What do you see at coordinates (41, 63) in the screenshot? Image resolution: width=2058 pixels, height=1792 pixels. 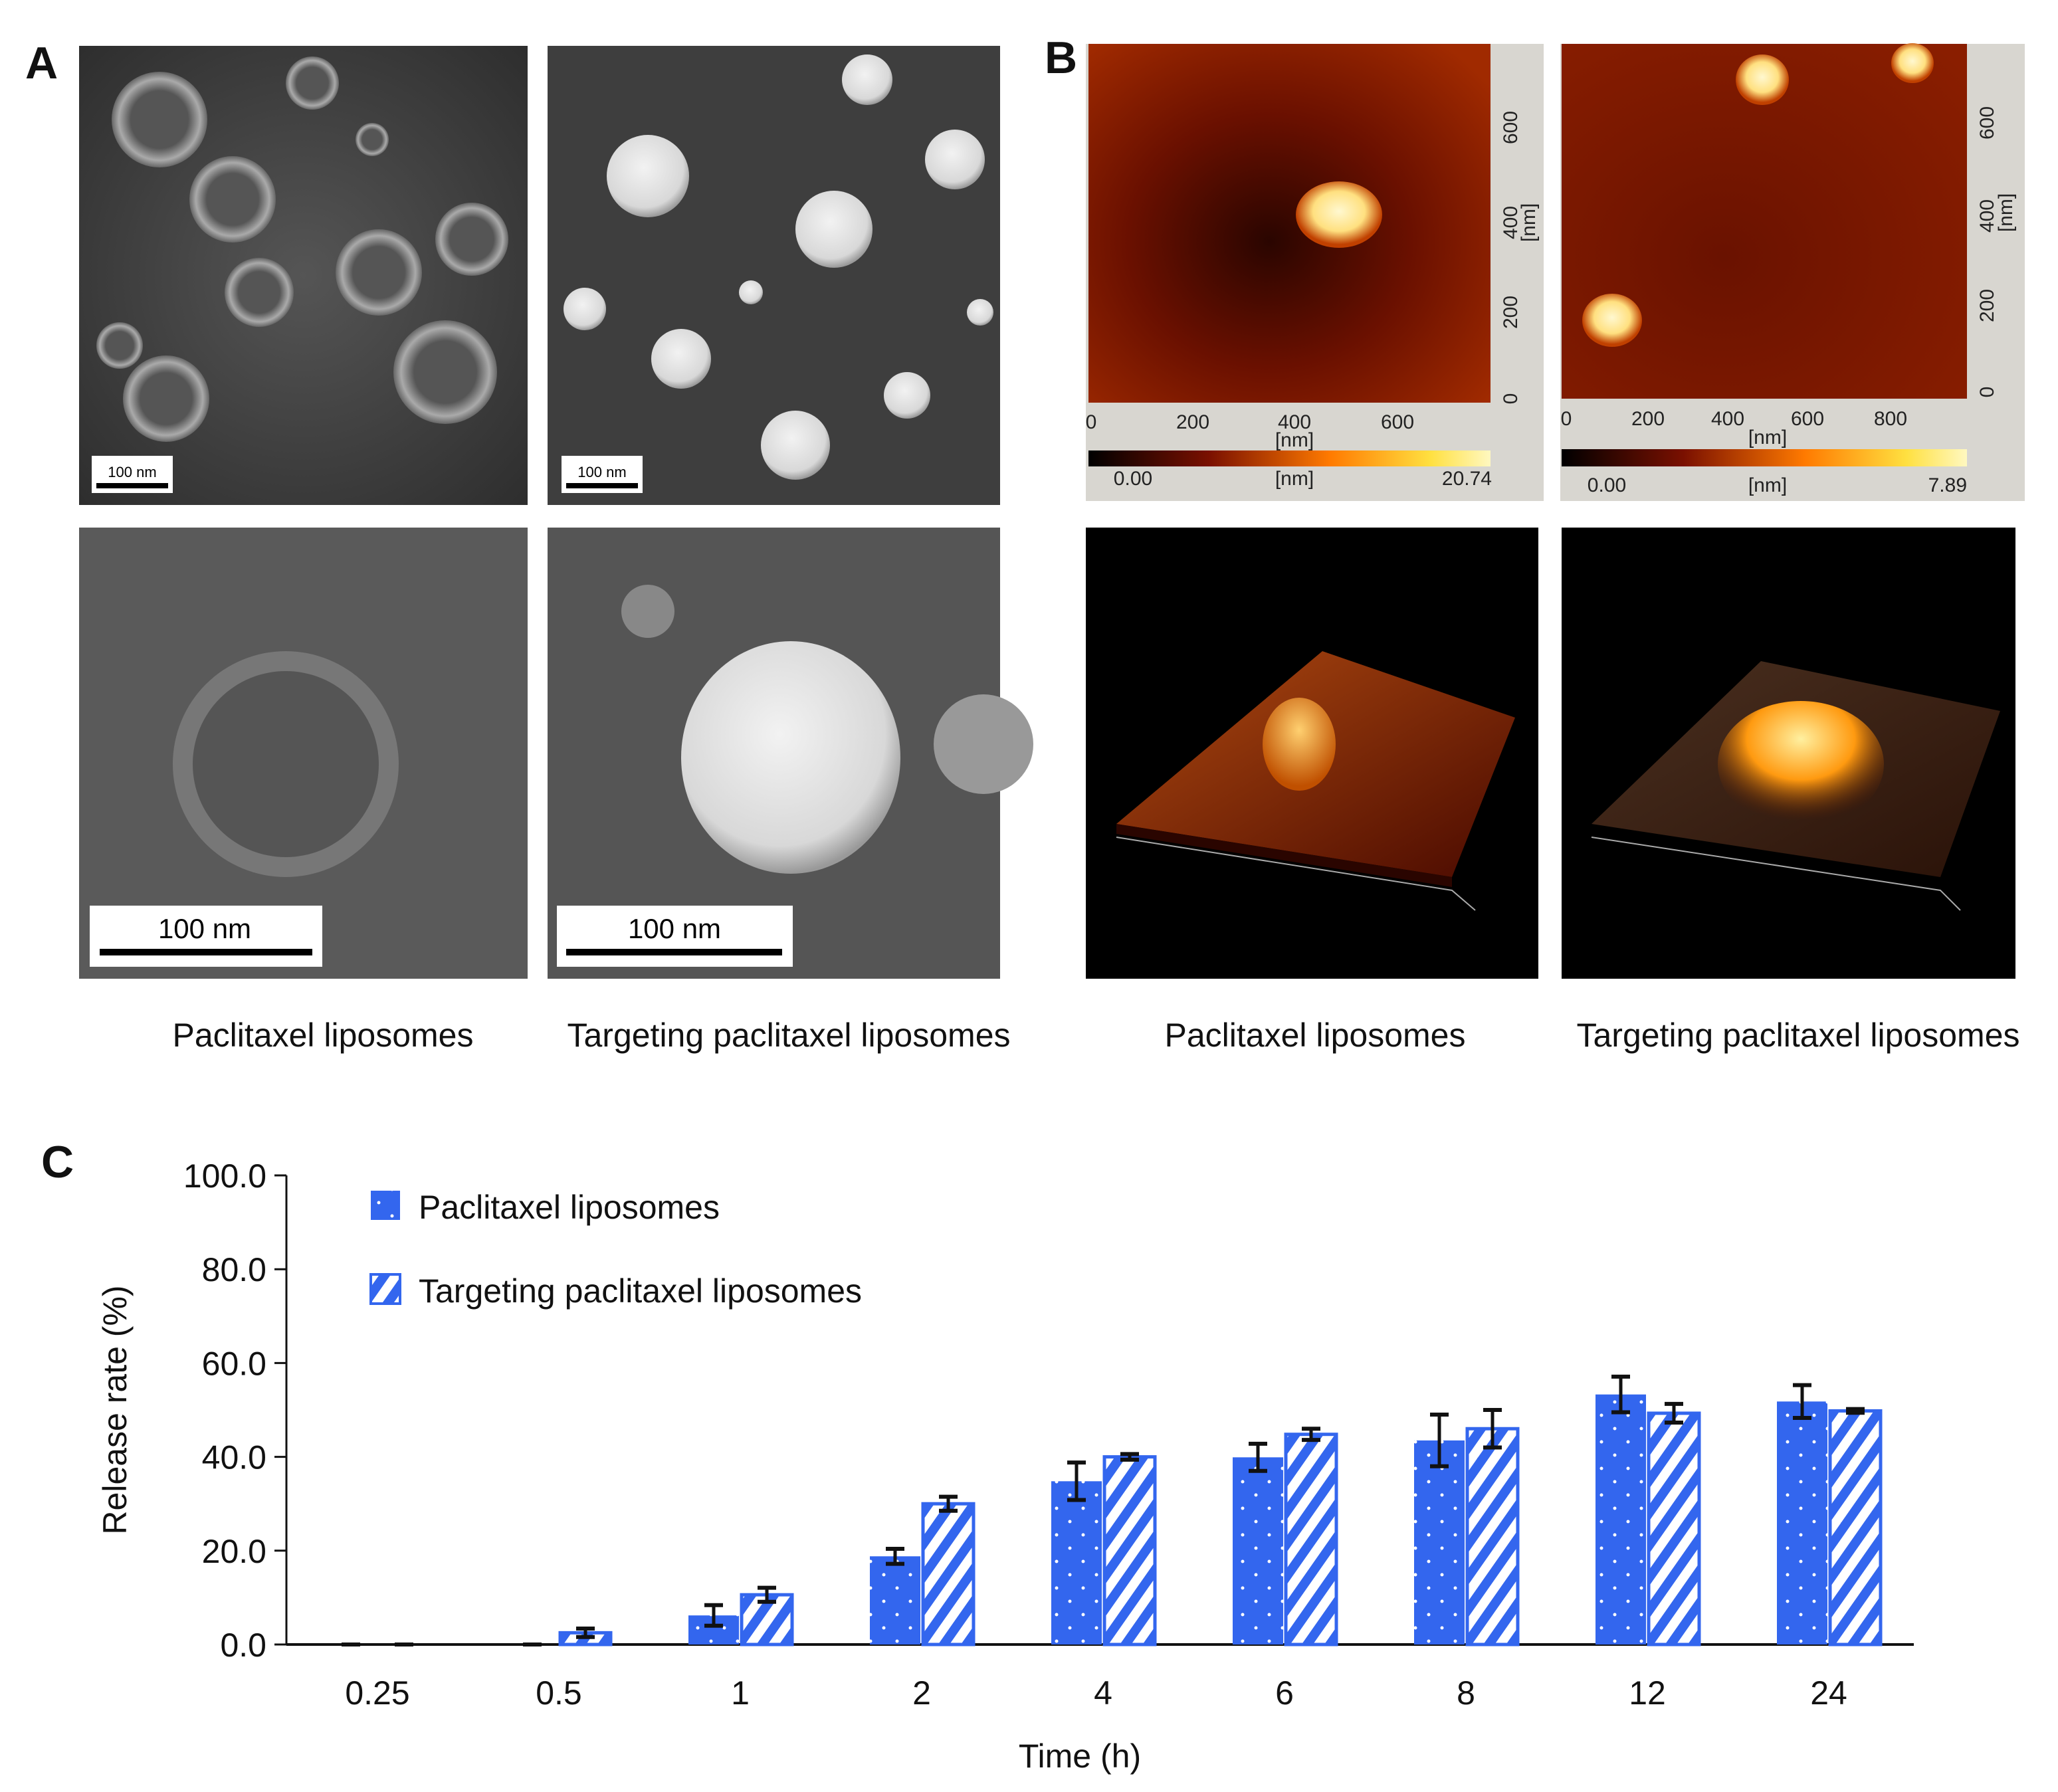 I see `panel-label-a: A` at bounding box center [41, 63].